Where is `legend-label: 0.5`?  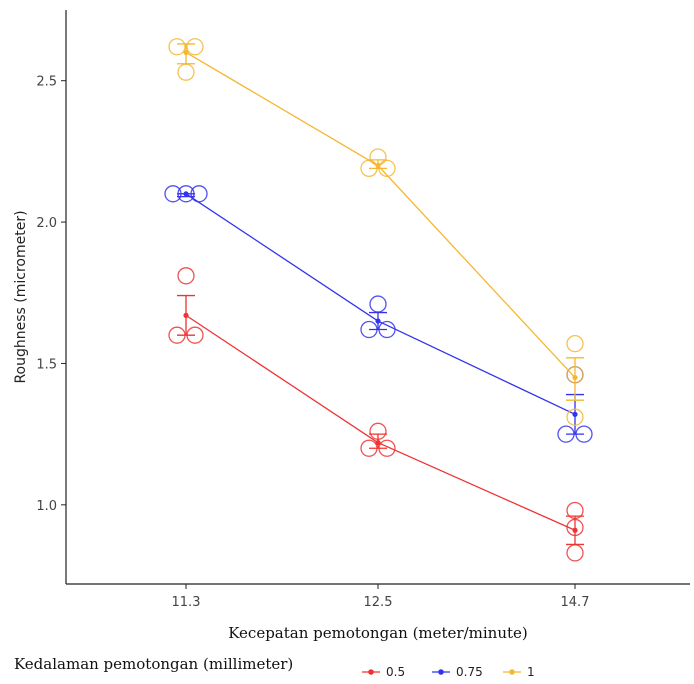
legend-label: 0.5 is located at coordinates (395, 672).